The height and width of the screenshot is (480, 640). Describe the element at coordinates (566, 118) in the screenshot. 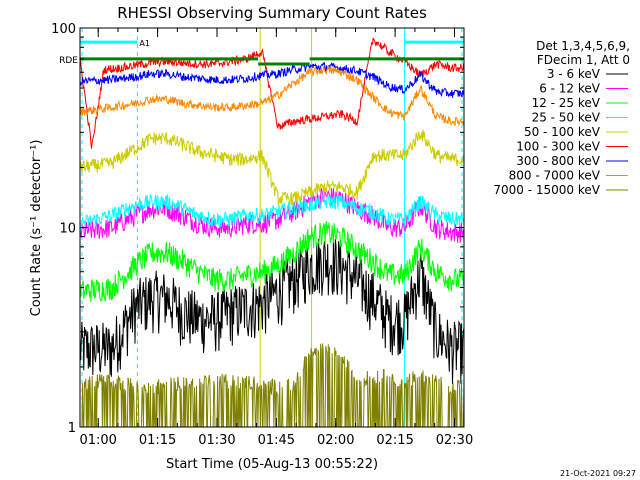

I see `legend-entry-label: 25 - 50 keV` at that location.